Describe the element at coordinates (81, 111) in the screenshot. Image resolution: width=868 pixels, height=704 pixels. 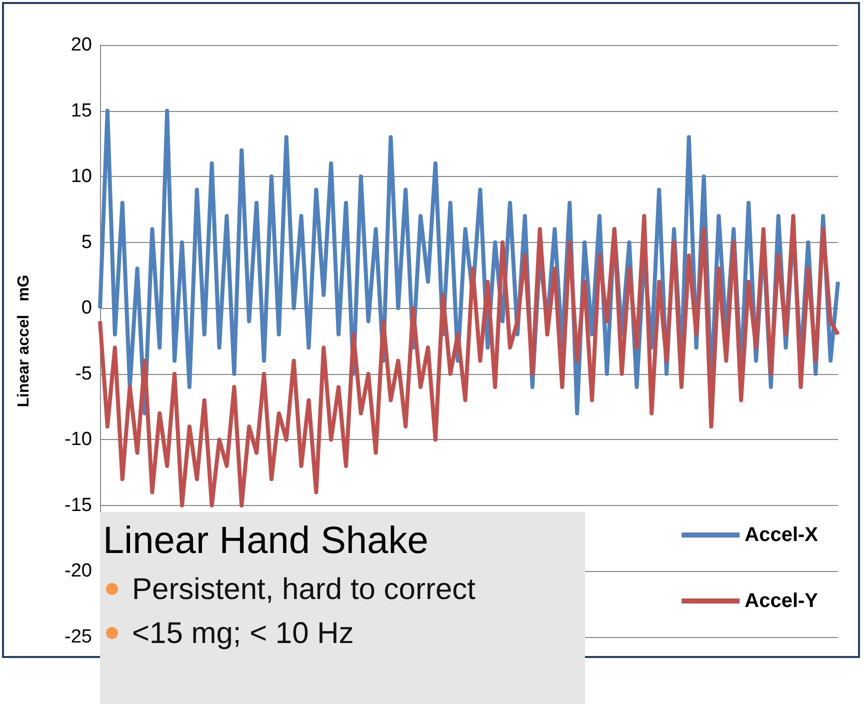
I see `y-tick-label: 15` at that location.